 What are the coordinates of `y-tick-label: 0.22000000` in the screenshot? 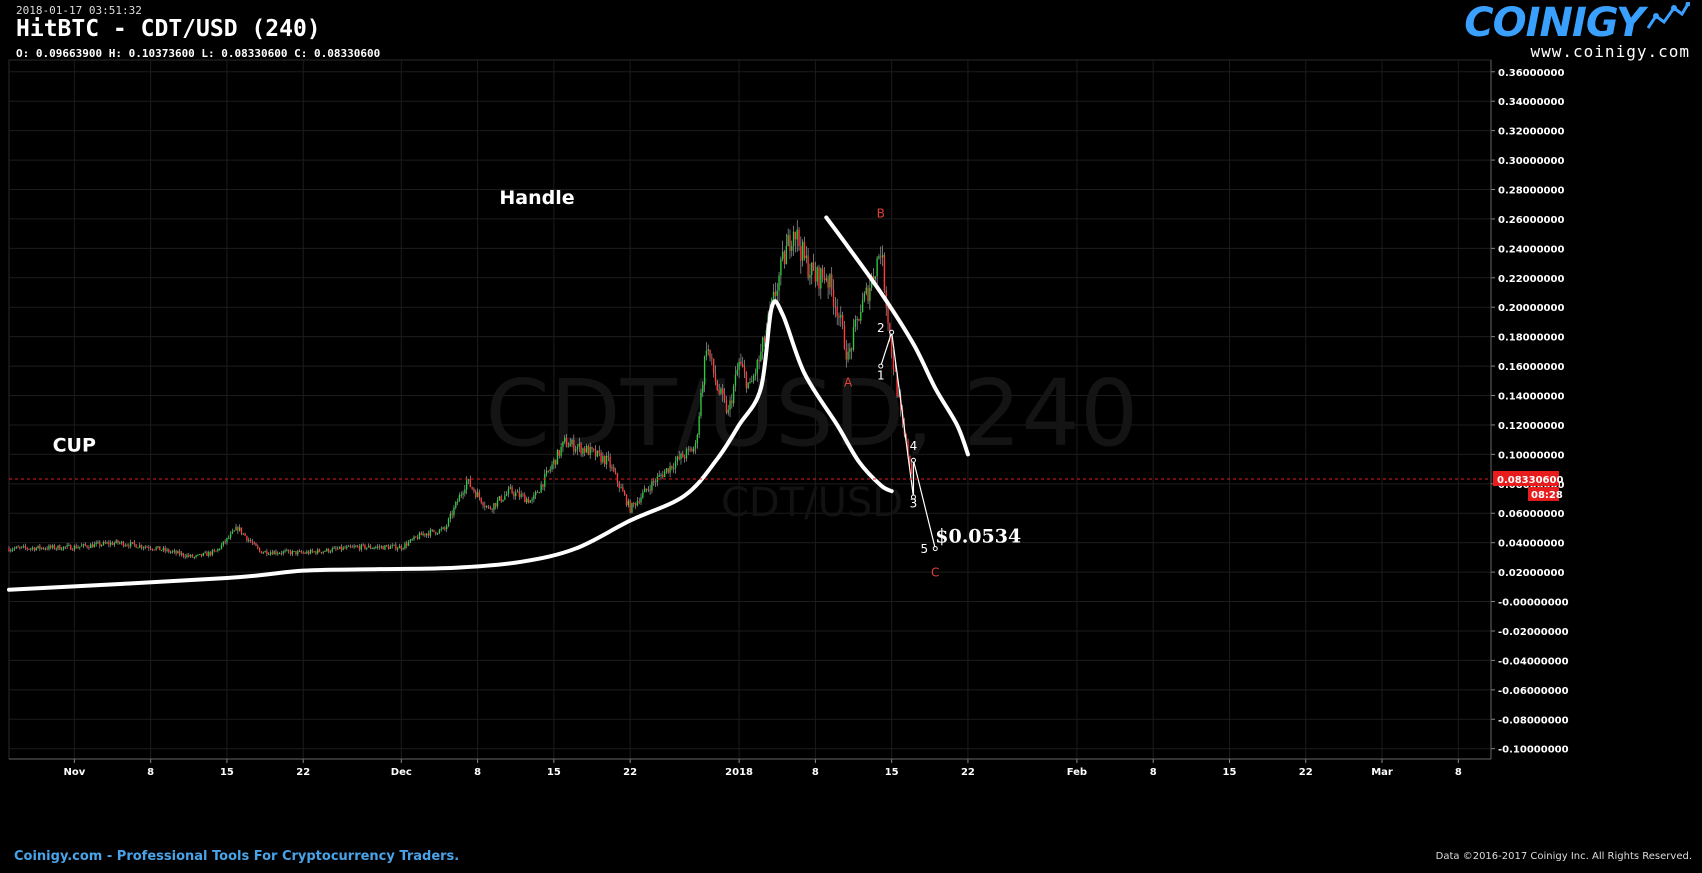 It's located at (1531, 279).